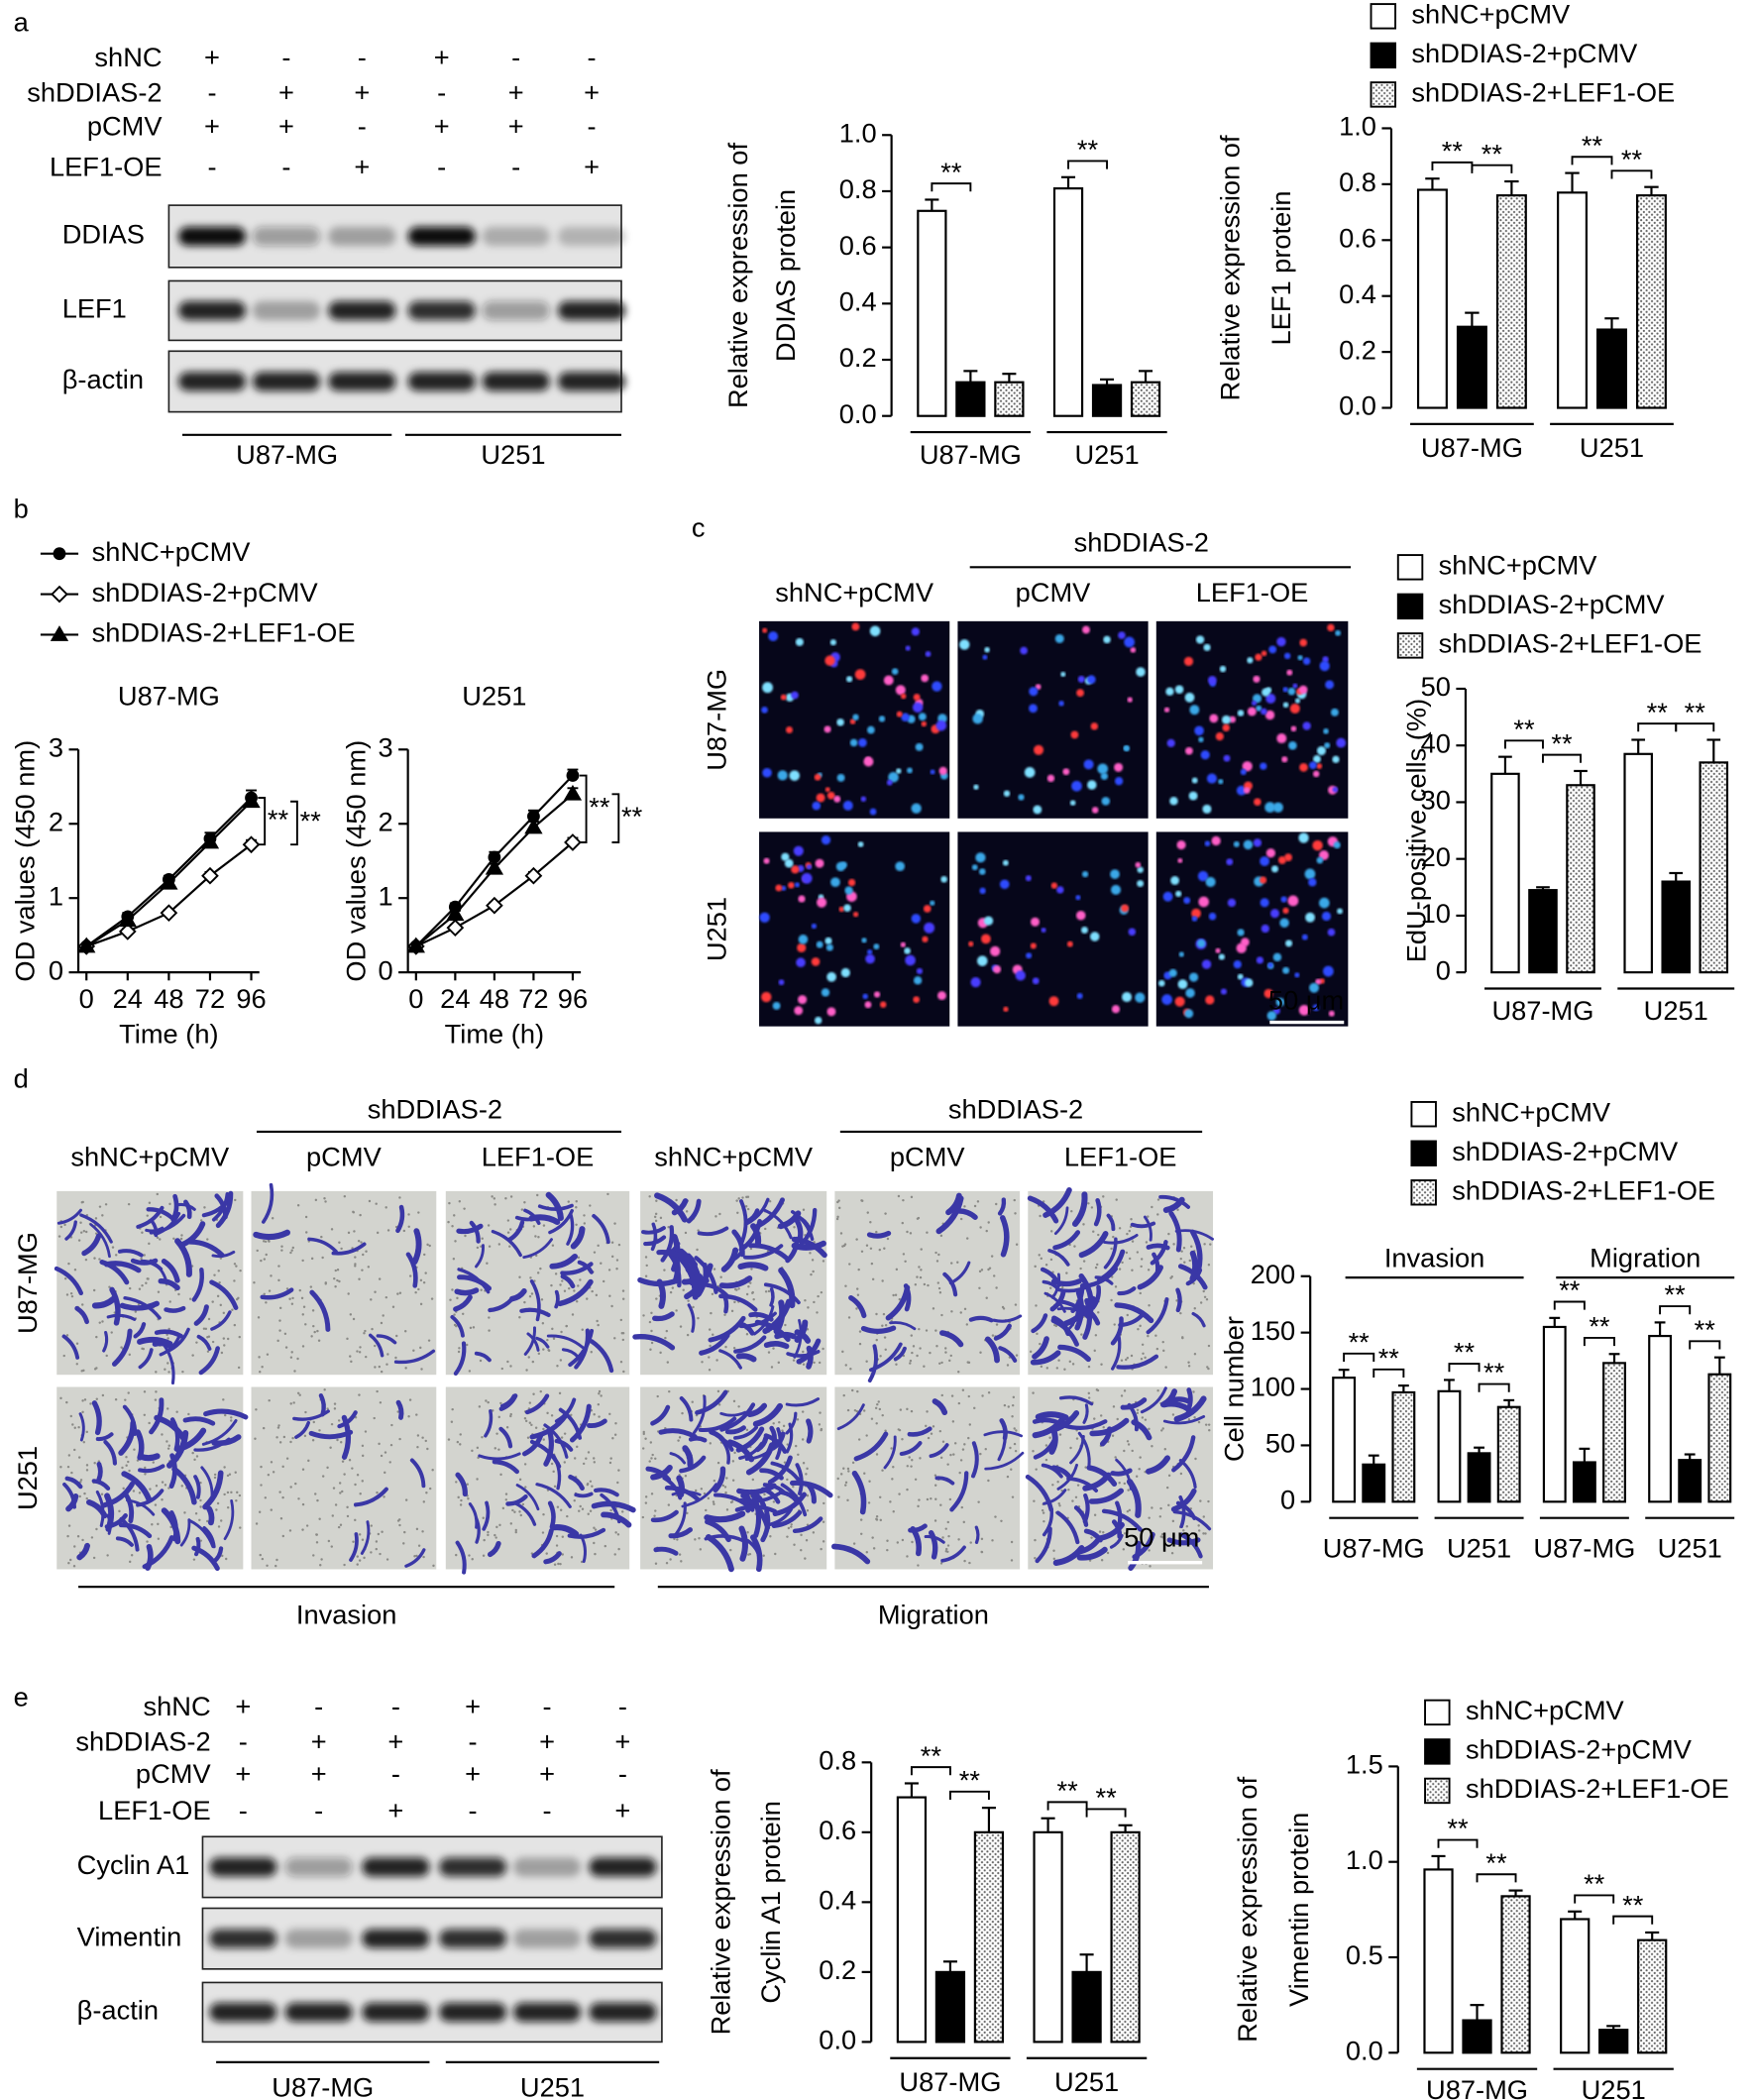 The height and width of the screenshot is (2100, 1756). What do you see at coordinates (435, 1109) in the screenshot?
I see `column-group-label: shDDIAS-2` at bounding box center [435, 1109].